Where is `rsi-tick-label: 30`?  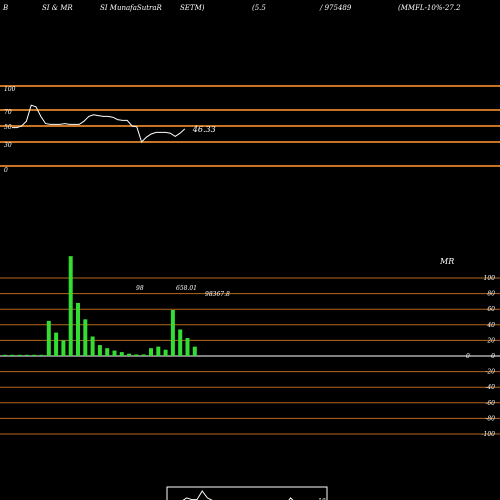 rsi-tick-label: 30 is located at coordinates (8, 145).